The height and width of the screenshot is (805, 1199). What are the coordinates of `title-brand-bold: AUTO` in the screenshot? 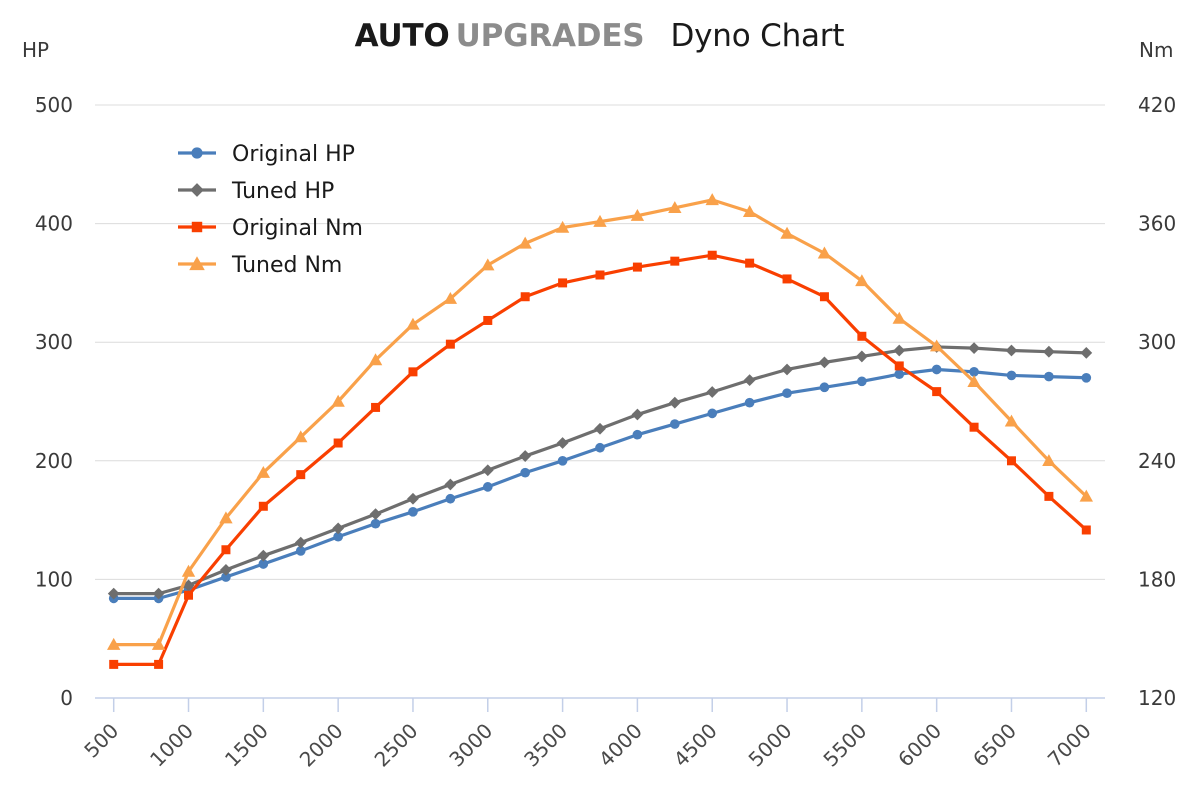 It's located at (402, 36).